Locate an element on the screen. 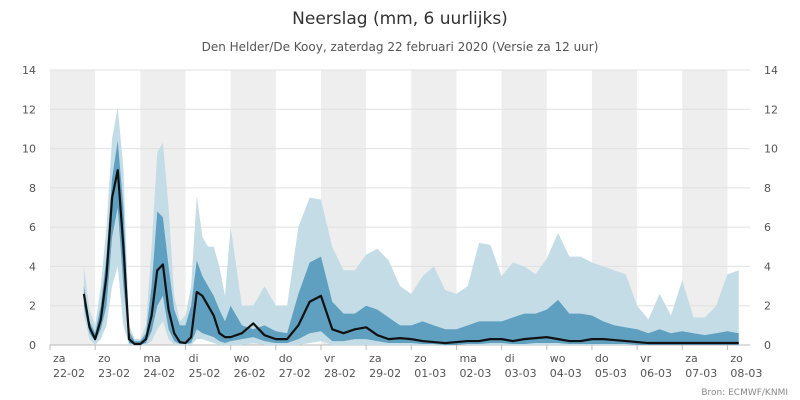 This screenshot has height=400, width=800. y-tick-label-right: 0 is located at coordinates (767, 345).